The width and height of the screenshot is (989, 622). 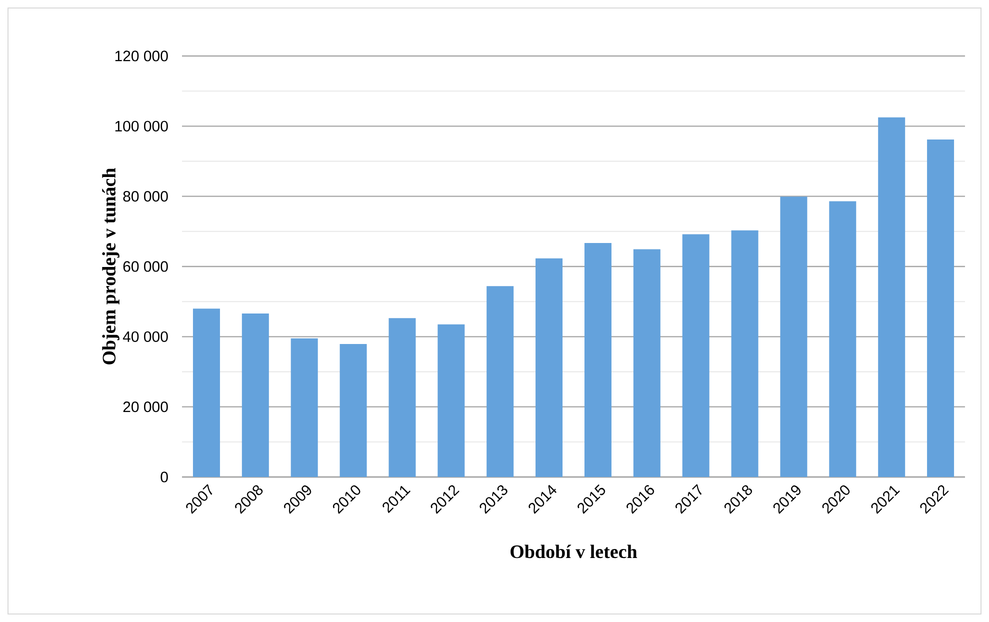 I want to click on y-tick-label: 60 000, so click(x=145, y=266).